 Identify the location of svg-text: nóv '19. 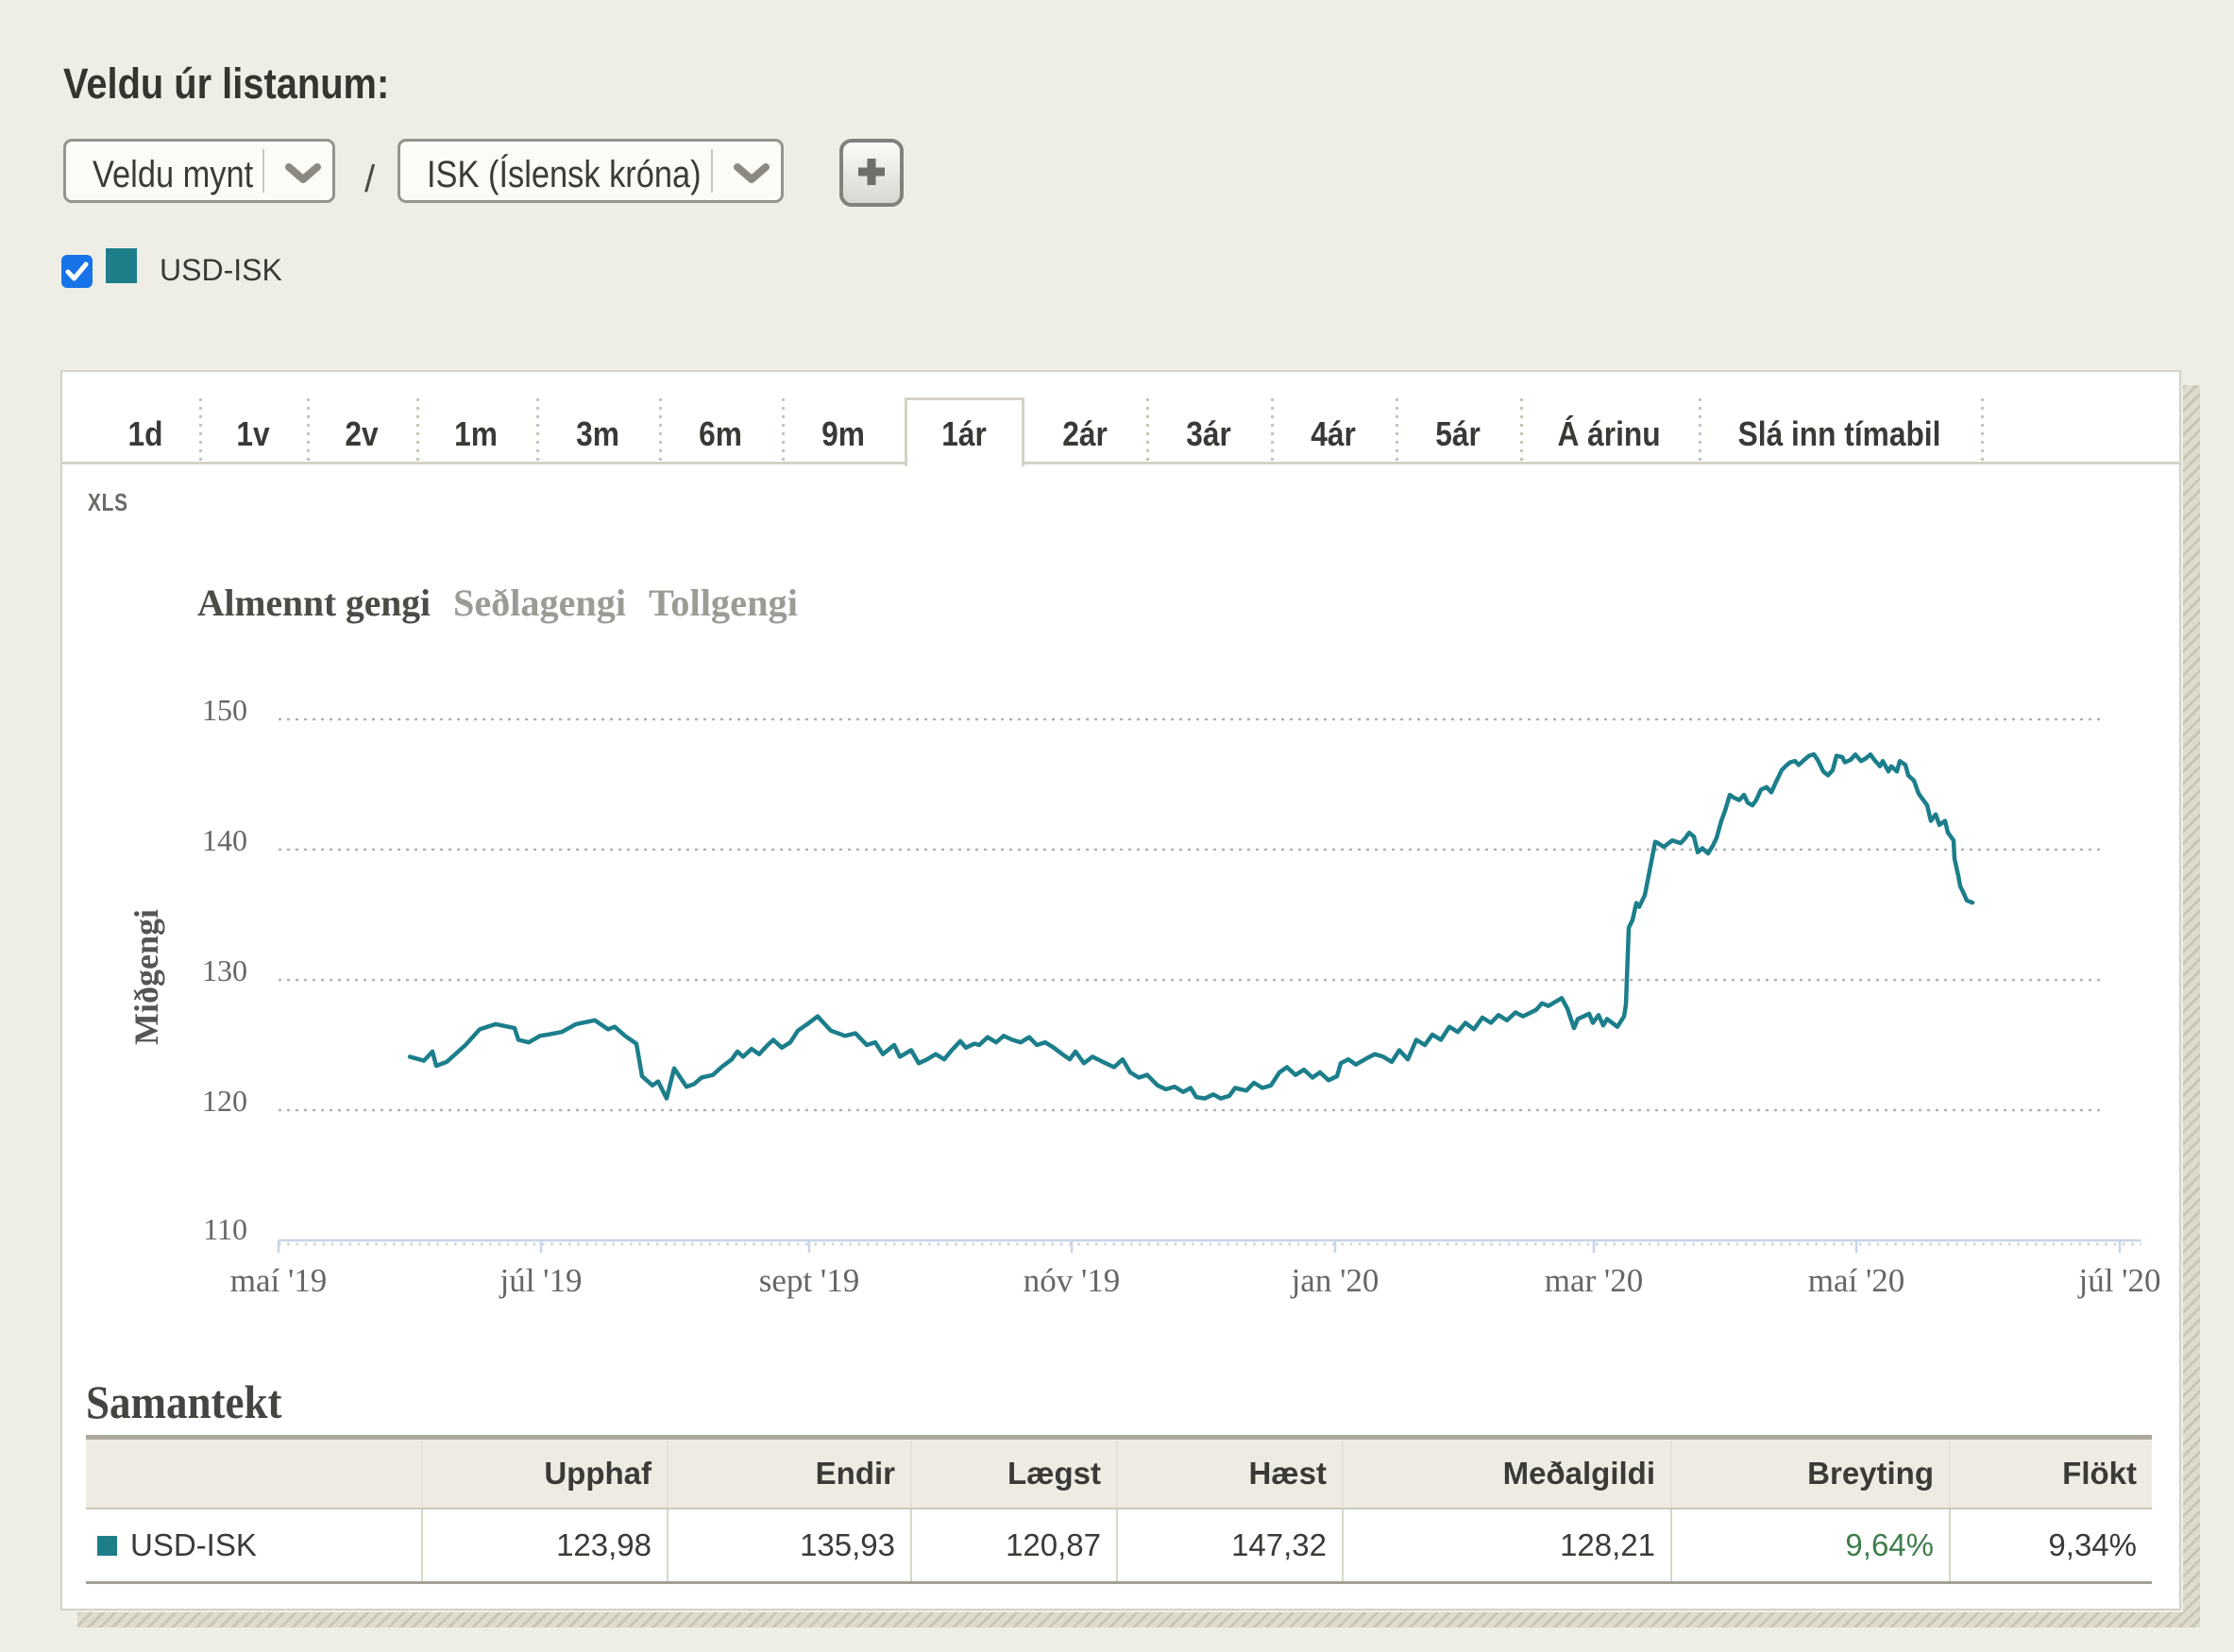
(1072, 1280).